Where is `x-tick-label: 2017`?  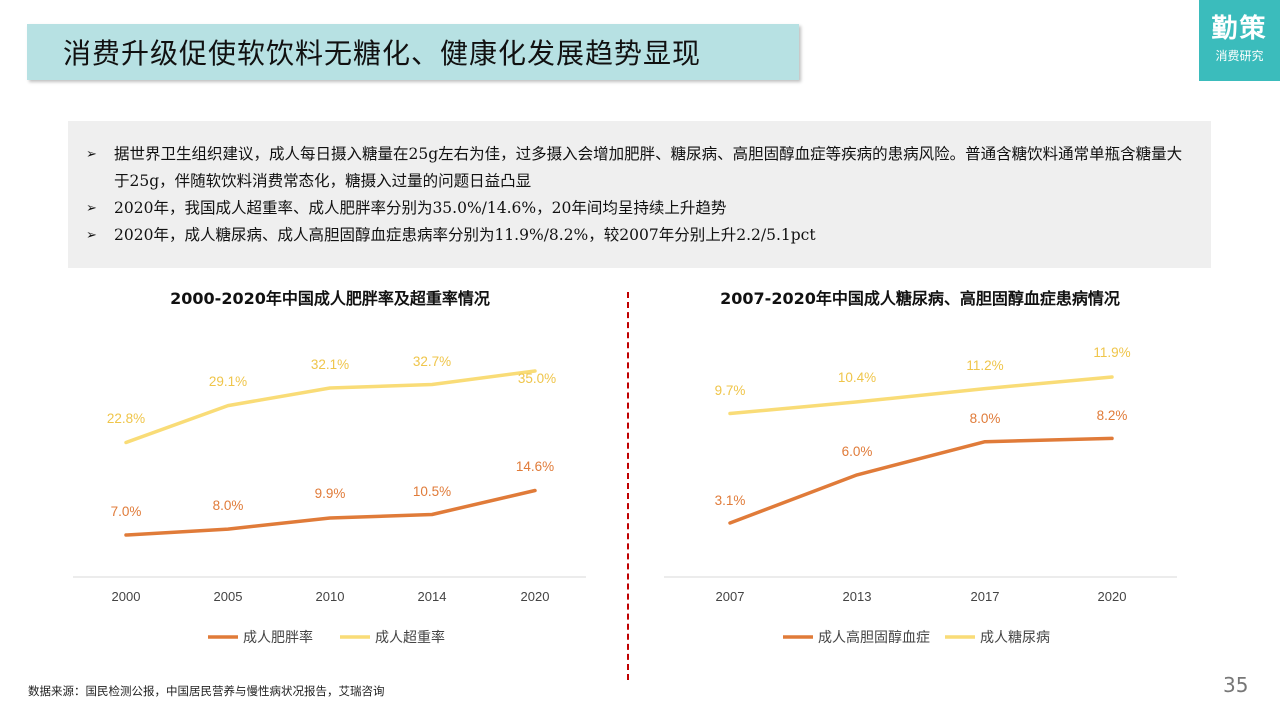 x-tick-label: 2017 is located at coordinates (985, 596).